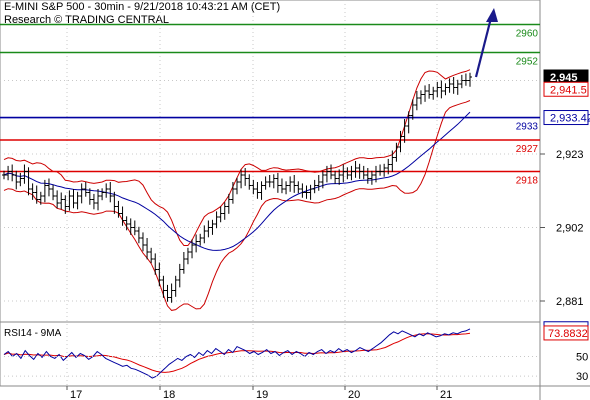 The height and width of the screenshot is (400, 590). What do you see at coordinates (527, 62) in the screenshot?
I see `level-label-2952: 2952` at bounding box center [527, 62].